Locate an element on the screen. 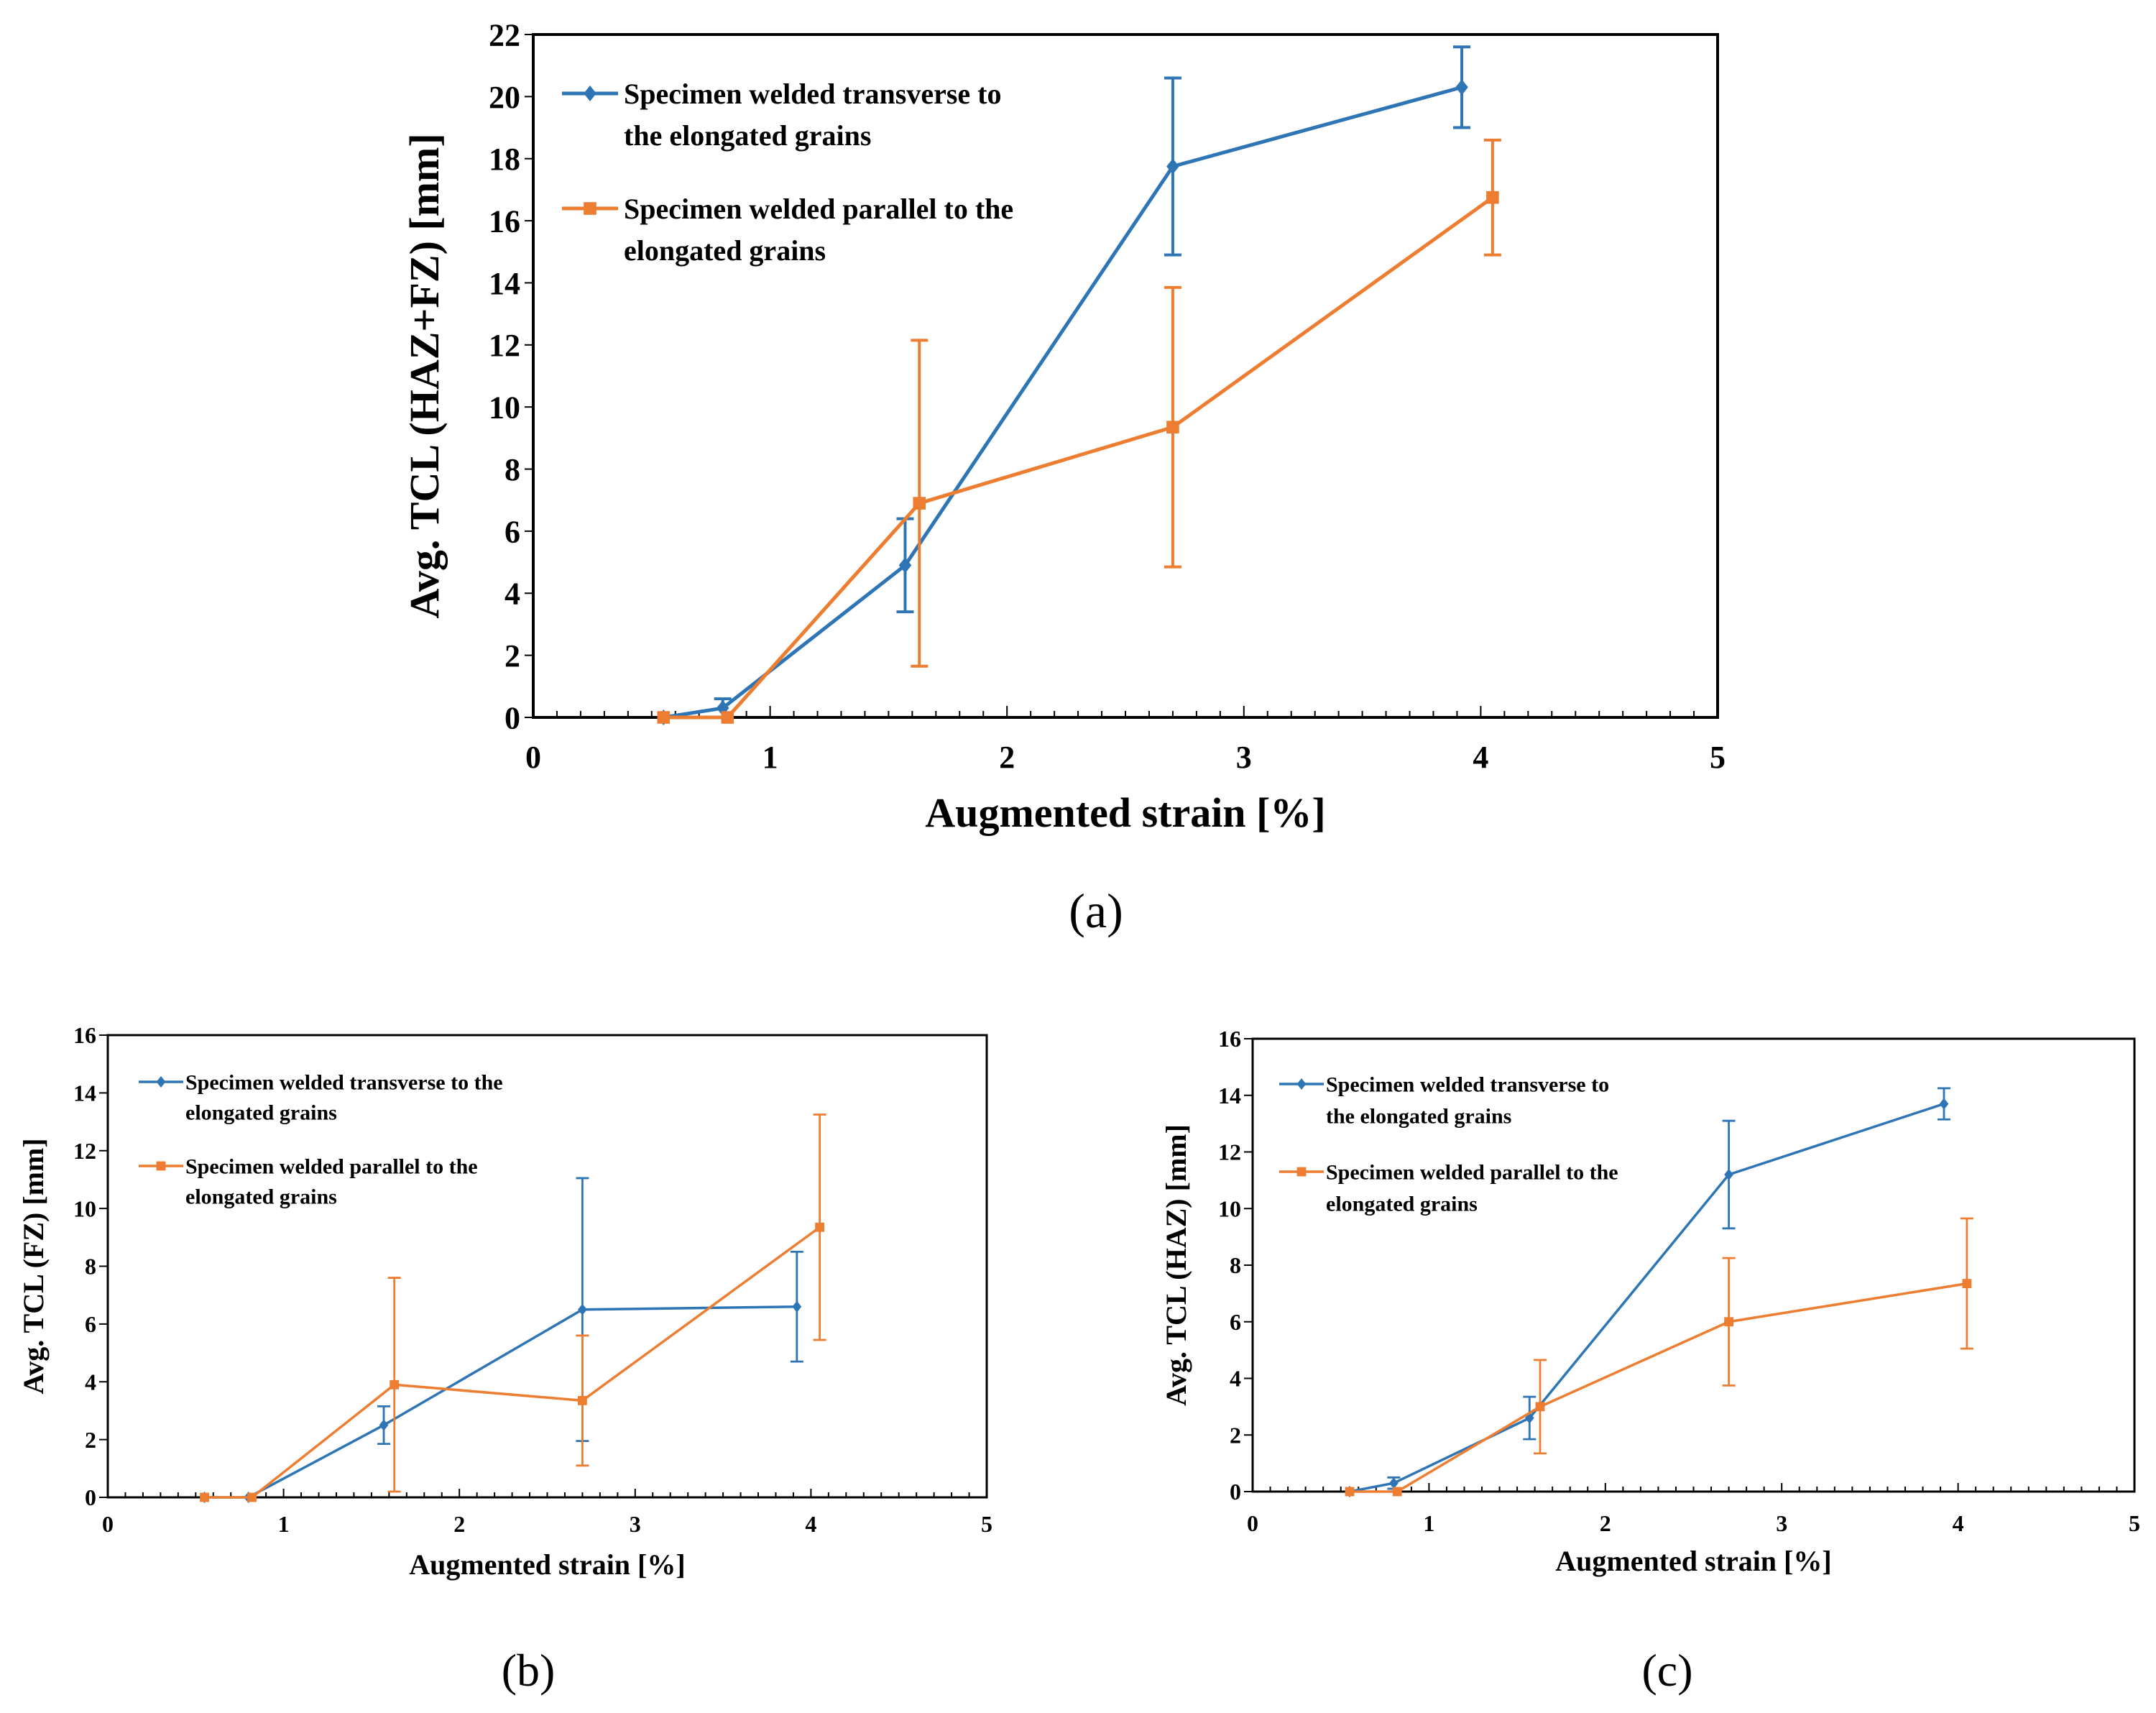 This screenshot has height=1713, width=2156. legend-label: the elongated grains is located at coordinates (748, 135).